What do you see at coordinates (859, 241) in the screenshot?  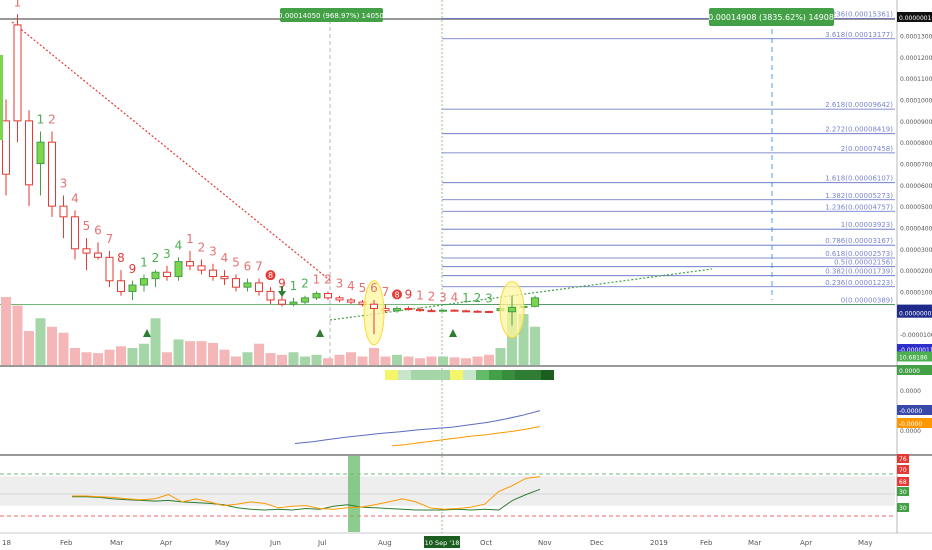 I see `fib-level-label: 0.786(0.00003167)` at bounding box center [859, 241].